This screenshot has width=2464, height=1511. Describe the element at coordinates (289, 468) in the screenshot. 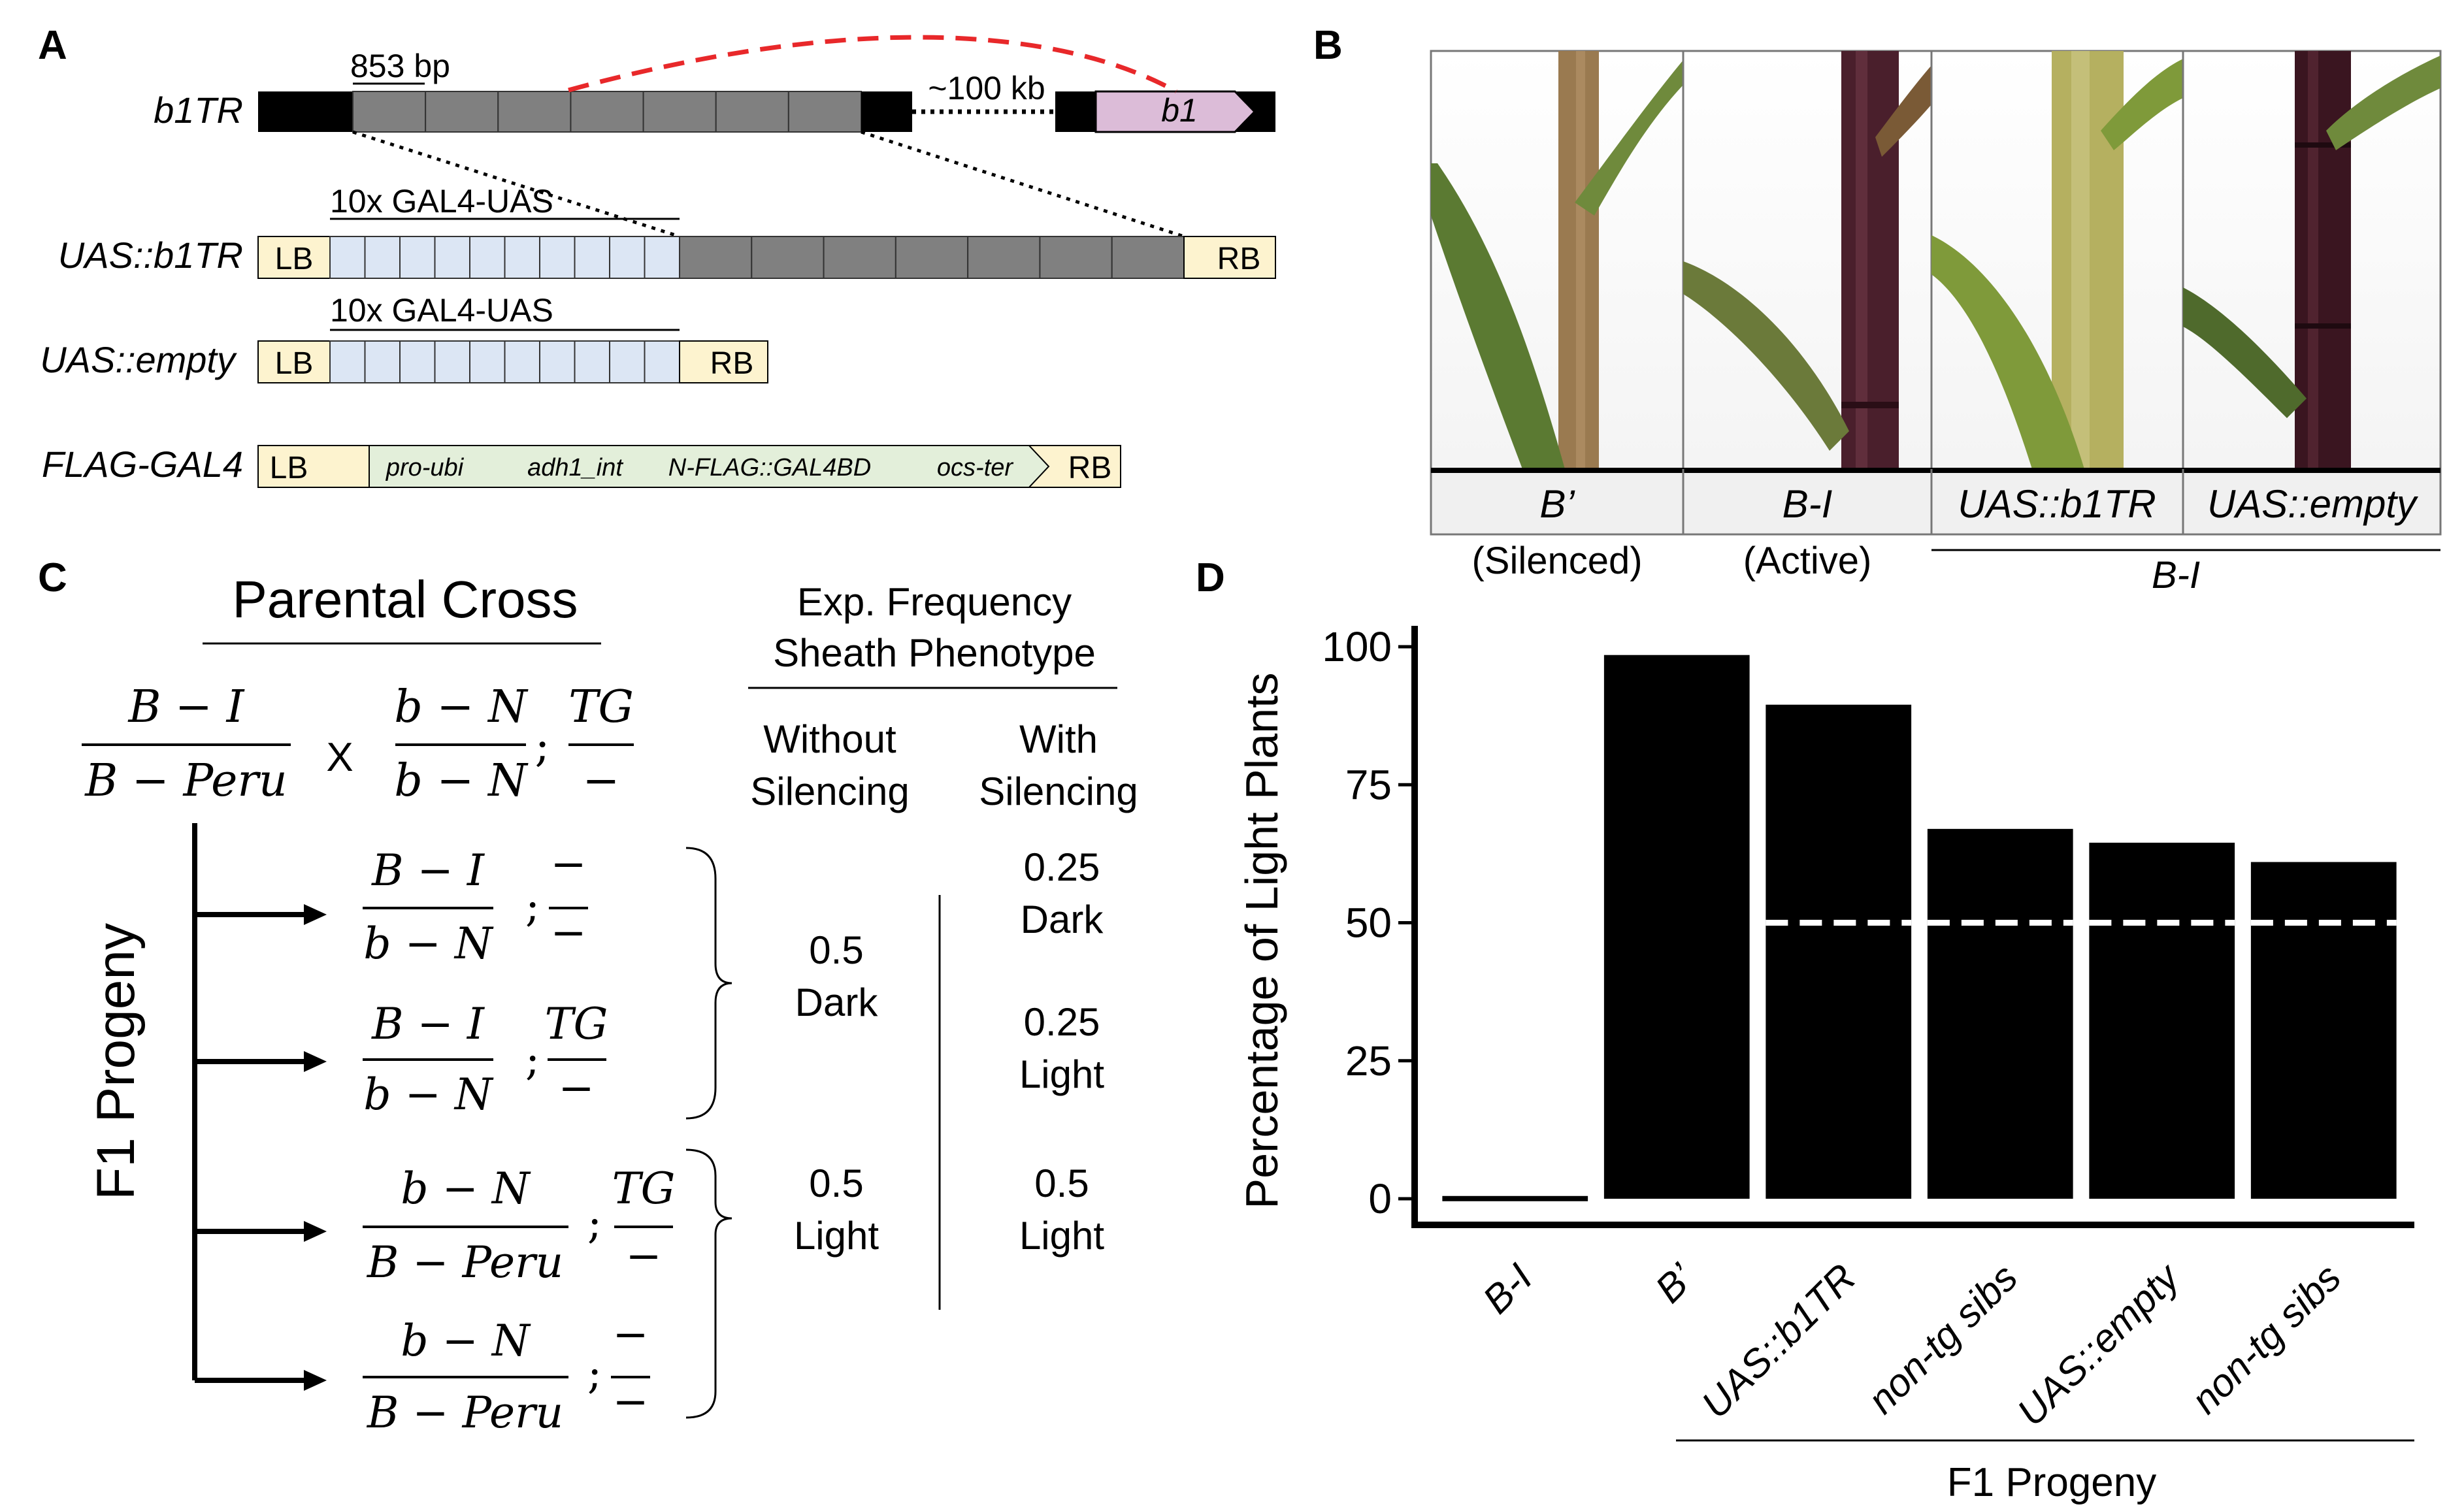

I see `lb-label-3: LB` at that location.